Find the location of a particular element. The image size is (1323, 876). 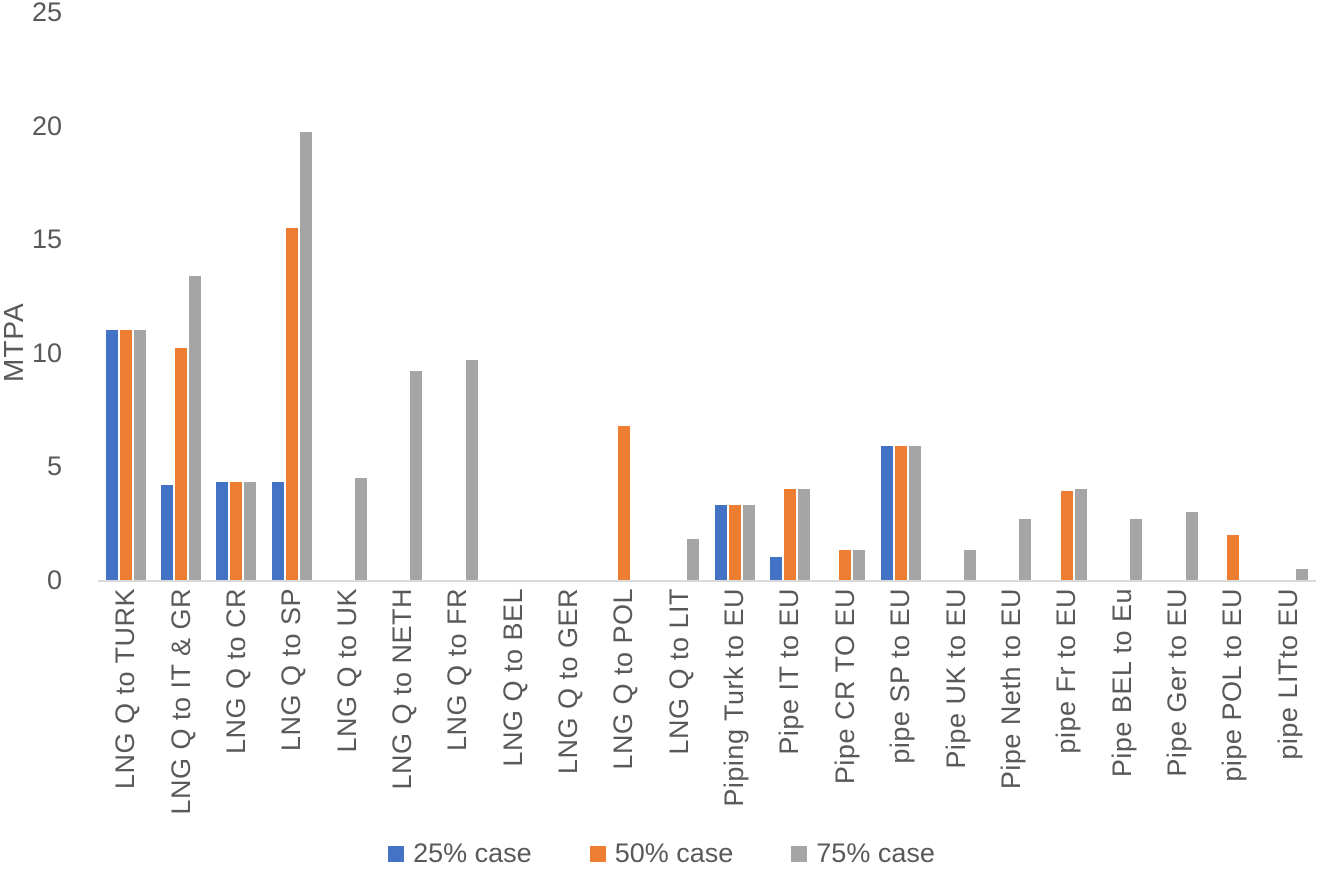

legend-item: 75% case is located at coordinates (863, 853).